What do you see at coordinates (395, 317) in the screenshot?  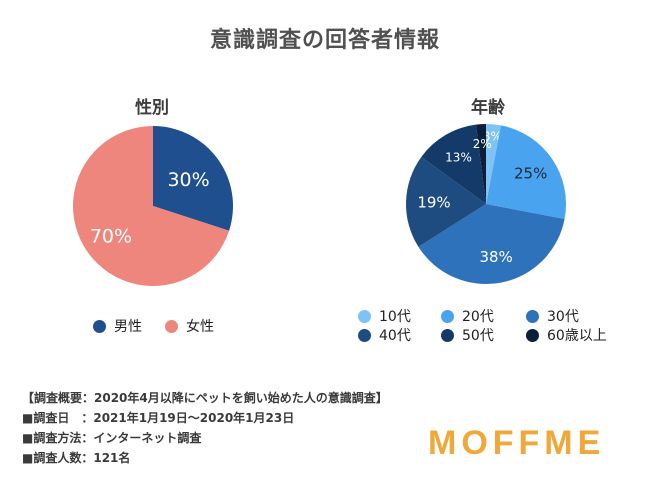 I see `legend-label: 10代` at bounding box center [395, 317].